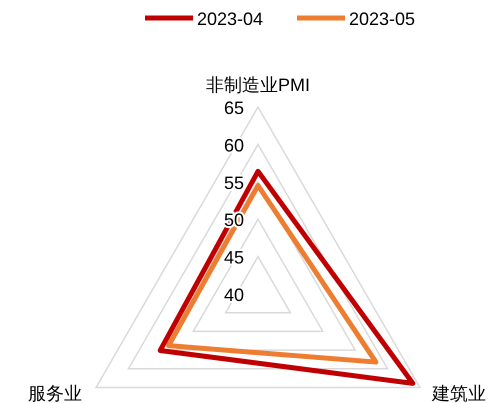 The height and width of the screenshot is (403, 496). Describe the element at coordinates (258, 85) in the screenshot. I see `spoke-label: 非制造业PMI` at that location.